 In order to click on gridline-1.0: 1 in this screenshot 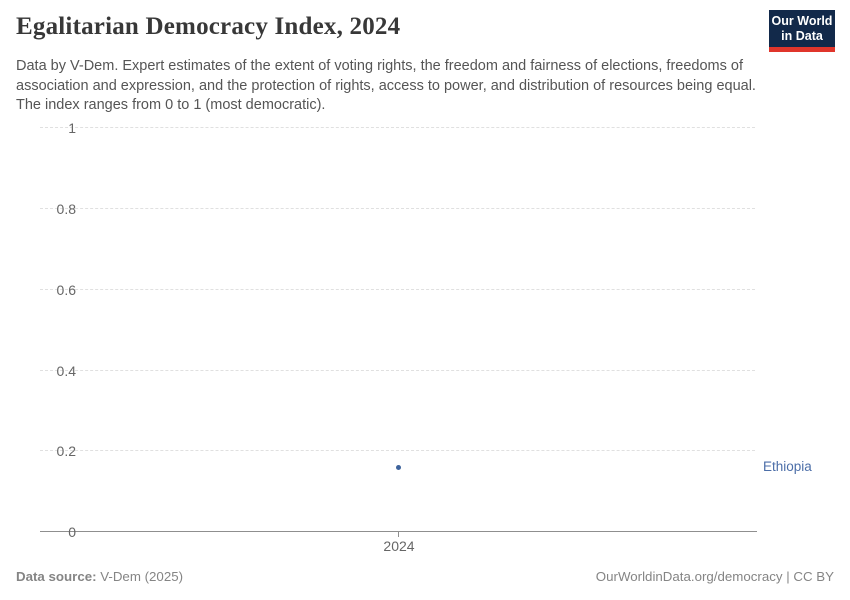, I will do `click(397, 128)`.